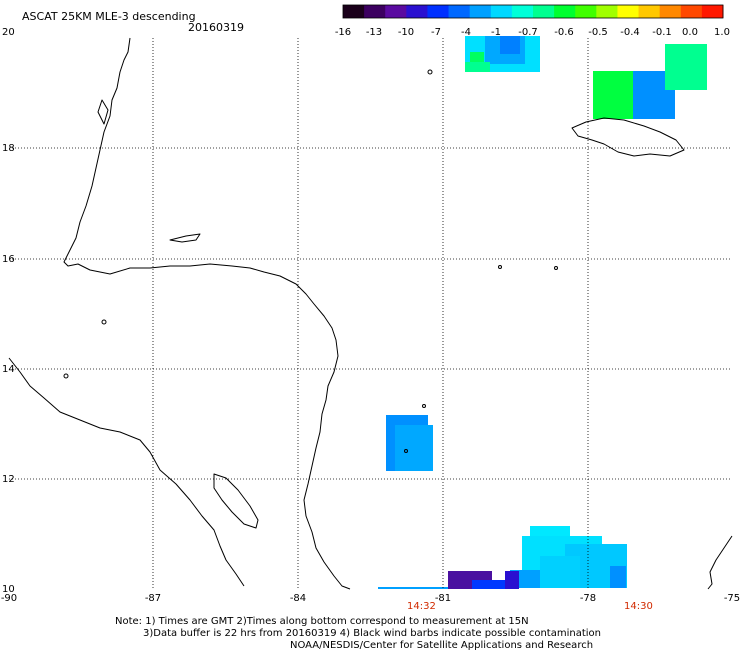 This screenshot has height=650, width=740. I want to click on colorbar-frame, so click(533, 11).